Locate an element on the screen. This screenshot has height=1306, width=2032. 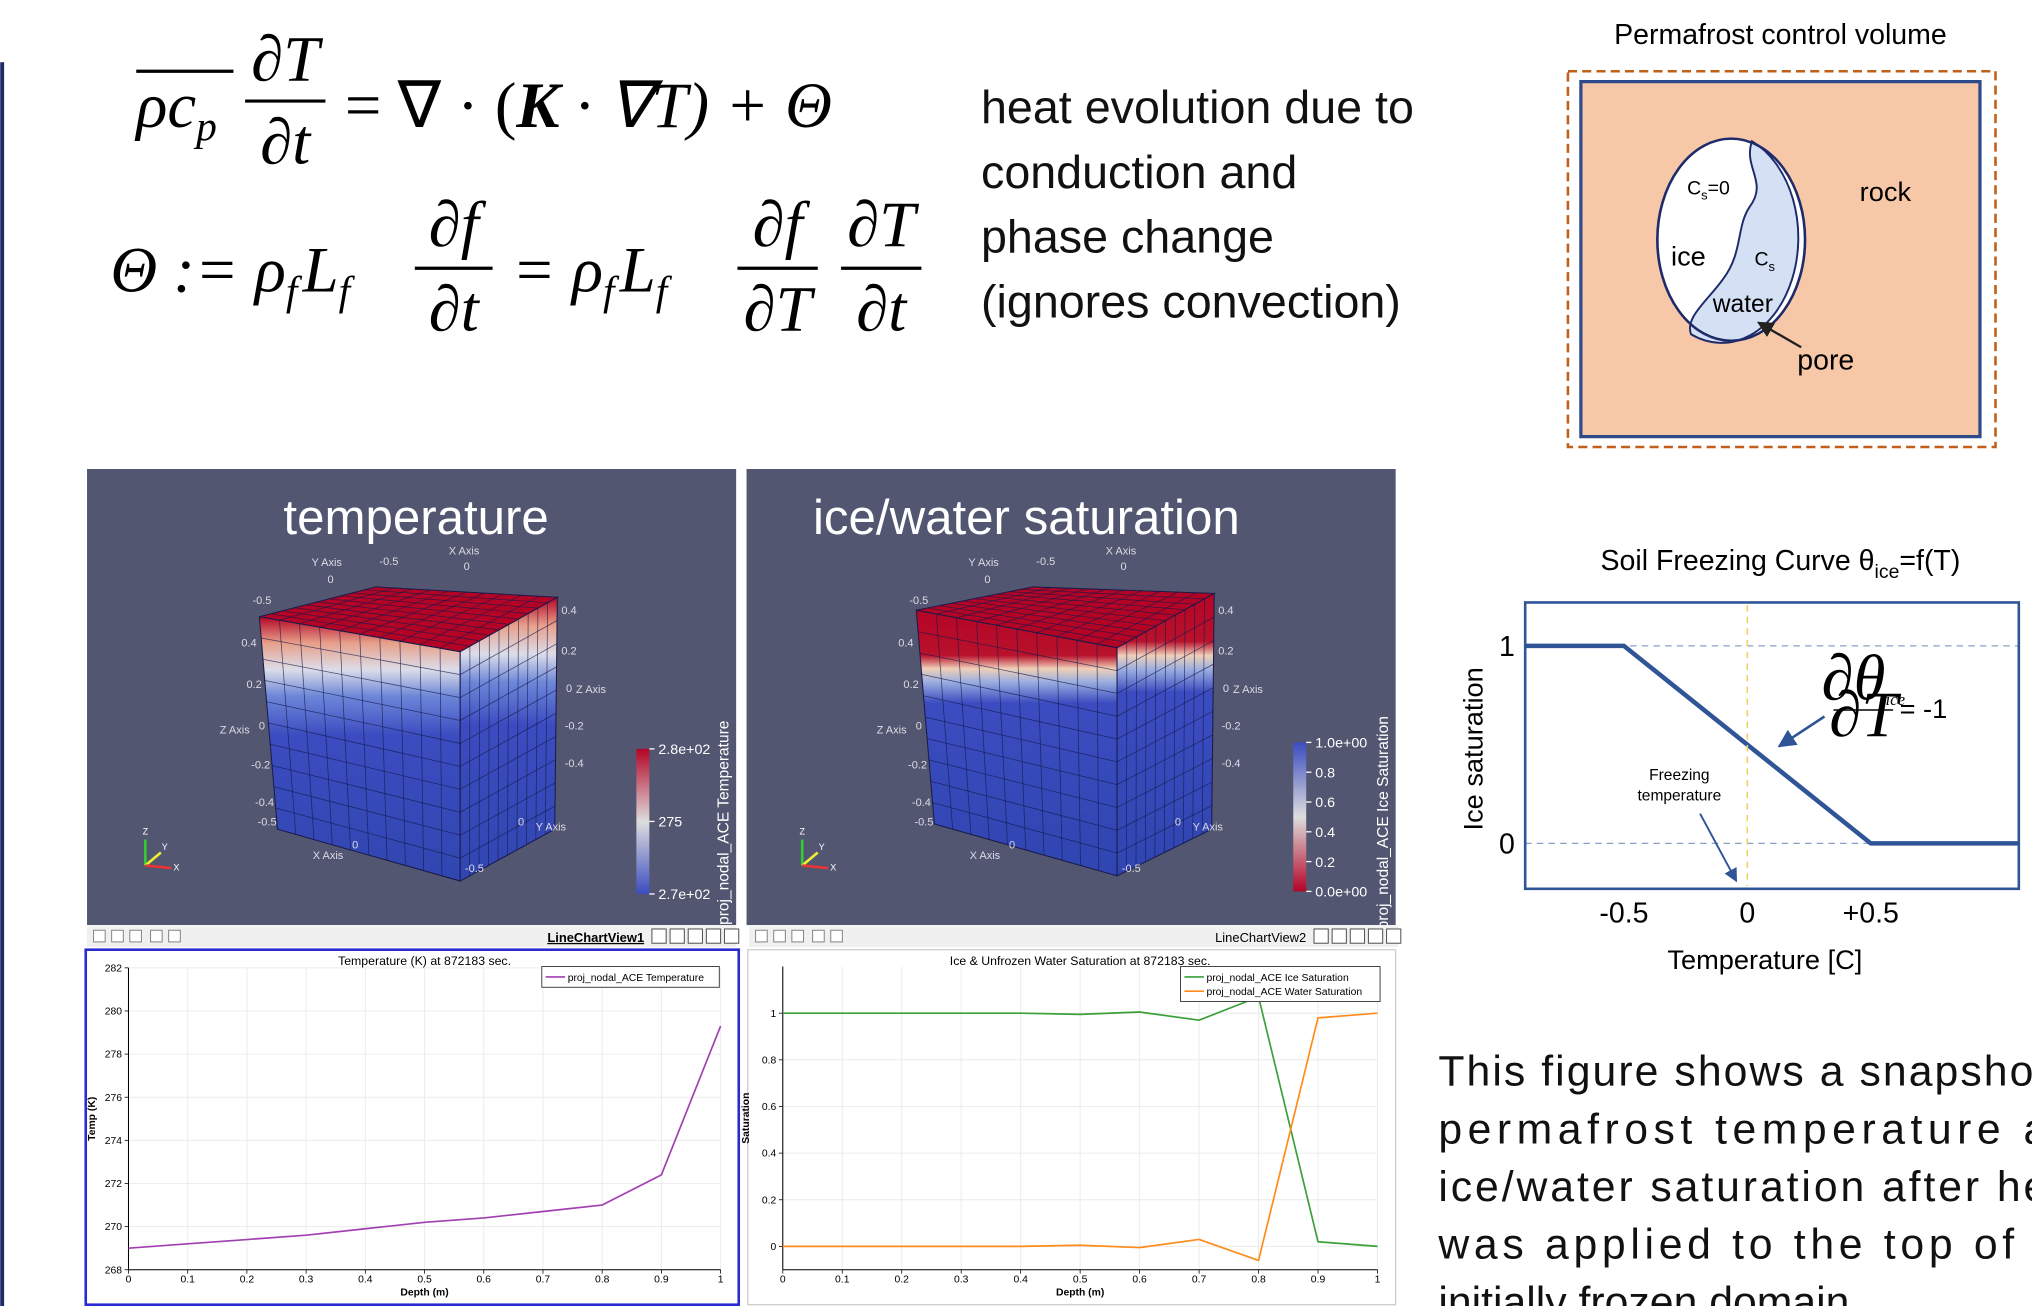
paragraph-line: ice/water saturation after he is located at coordinates (1735, 1187).